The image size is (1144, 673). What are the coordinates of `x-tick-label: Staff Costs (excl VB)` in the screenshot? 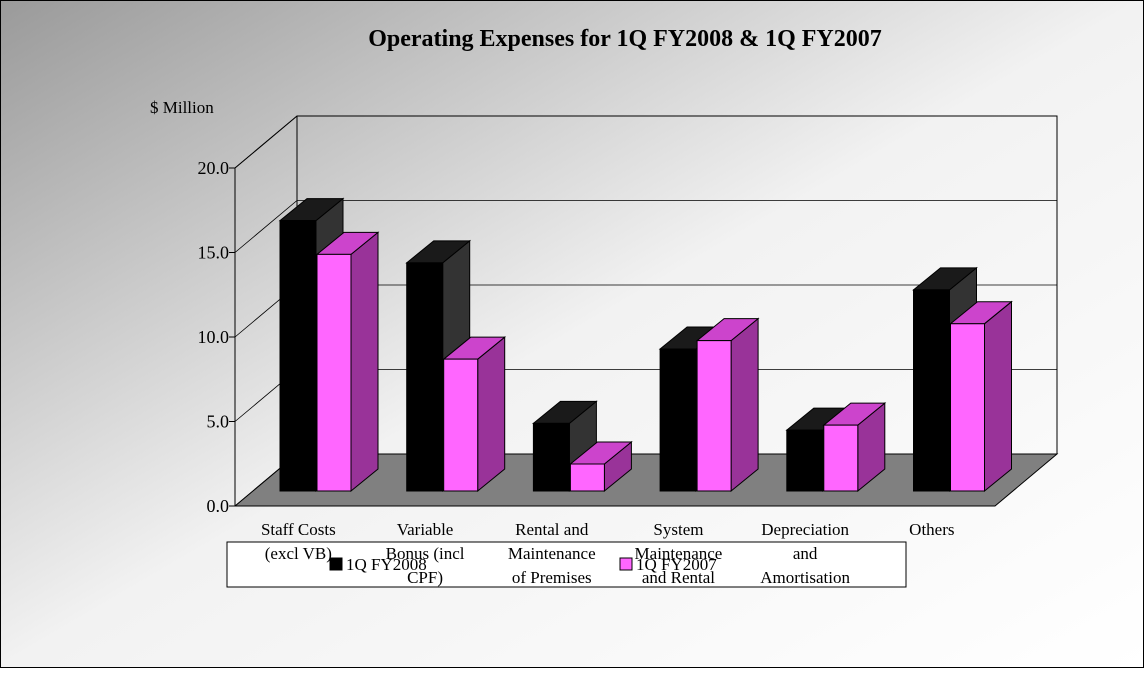 It's located at (298, 541).